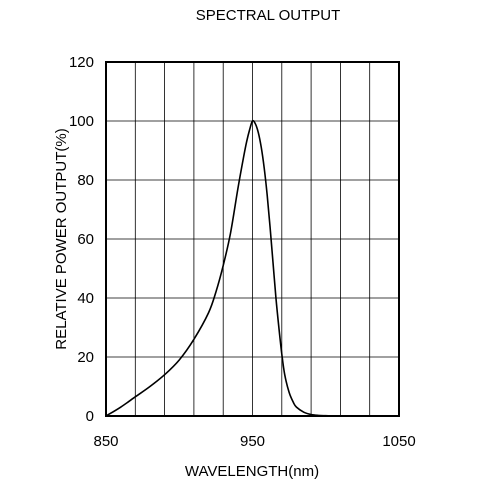 This screenshot has height=484, width=490. What do you see at coordinates (85, 180) in the screenshot?
I see `y-tick-label: 80` at bounding box center [85, 180].